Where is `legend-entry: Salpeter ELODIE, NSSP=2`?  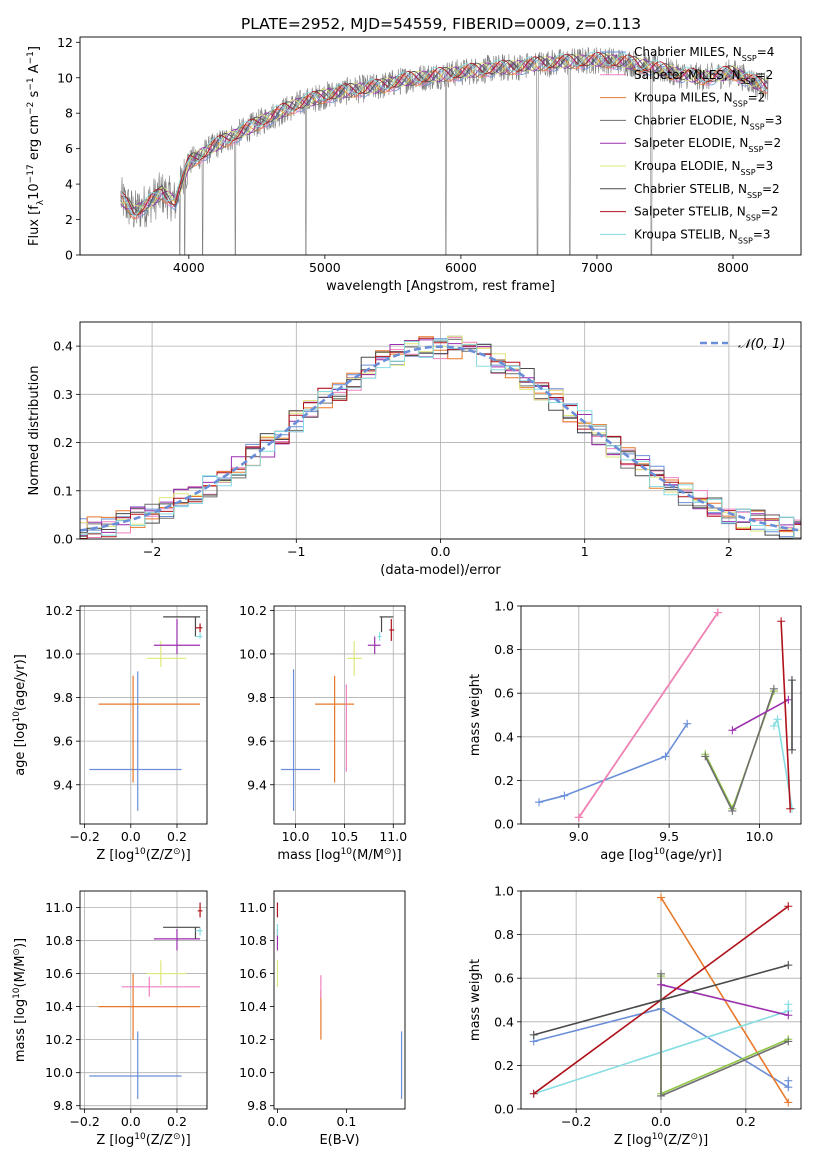 legend-entry: Salpeter ELODIE, NSSP=2 is located at coordinates (707, 145).